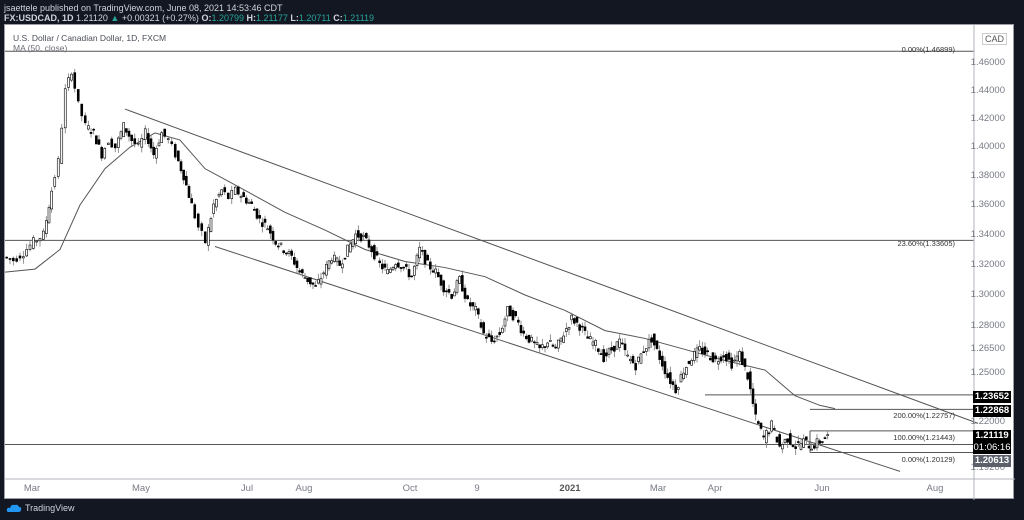  What do you see at coordinates (987, 468) in the screenshot?
I see `price-axis-label: 1.19200` at bounding box center [987, 468].